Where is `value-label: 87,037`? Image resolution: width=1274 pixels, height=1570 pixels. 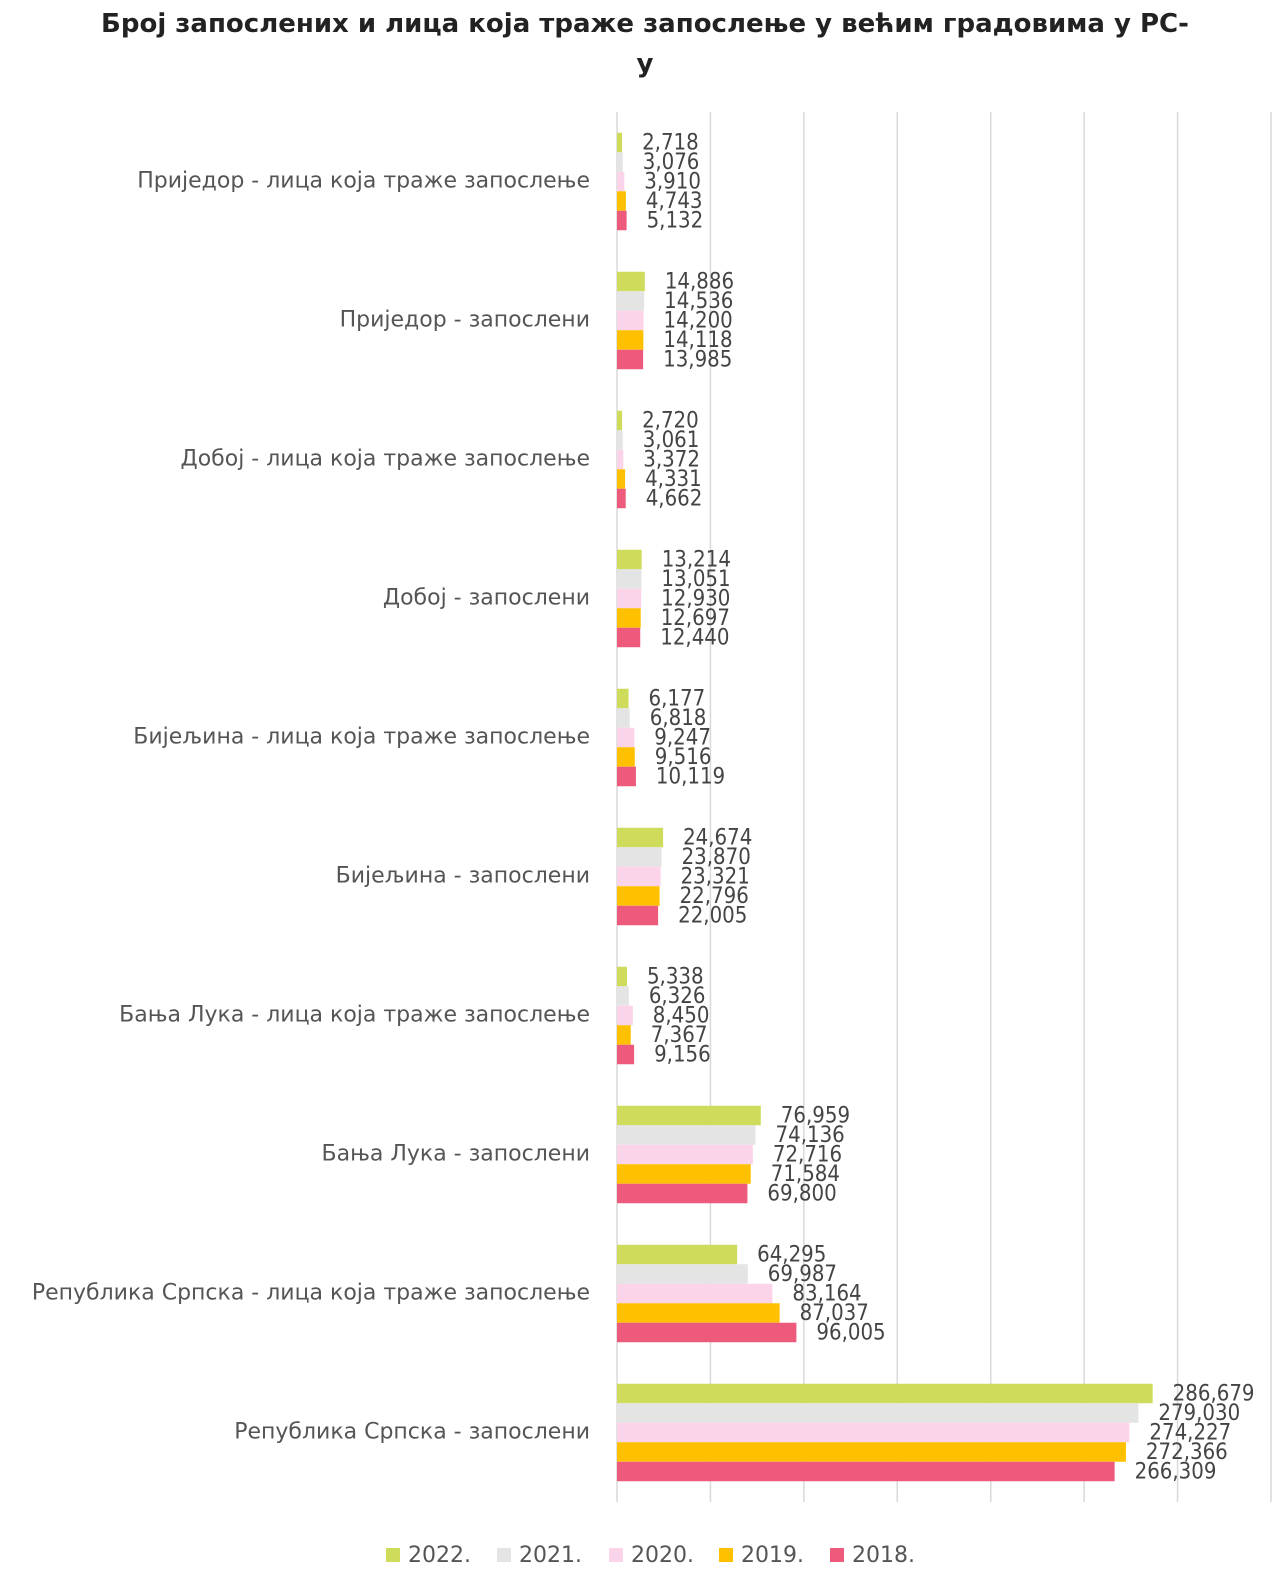 value-label: 87,037 is located at coordinates (834, 1313).